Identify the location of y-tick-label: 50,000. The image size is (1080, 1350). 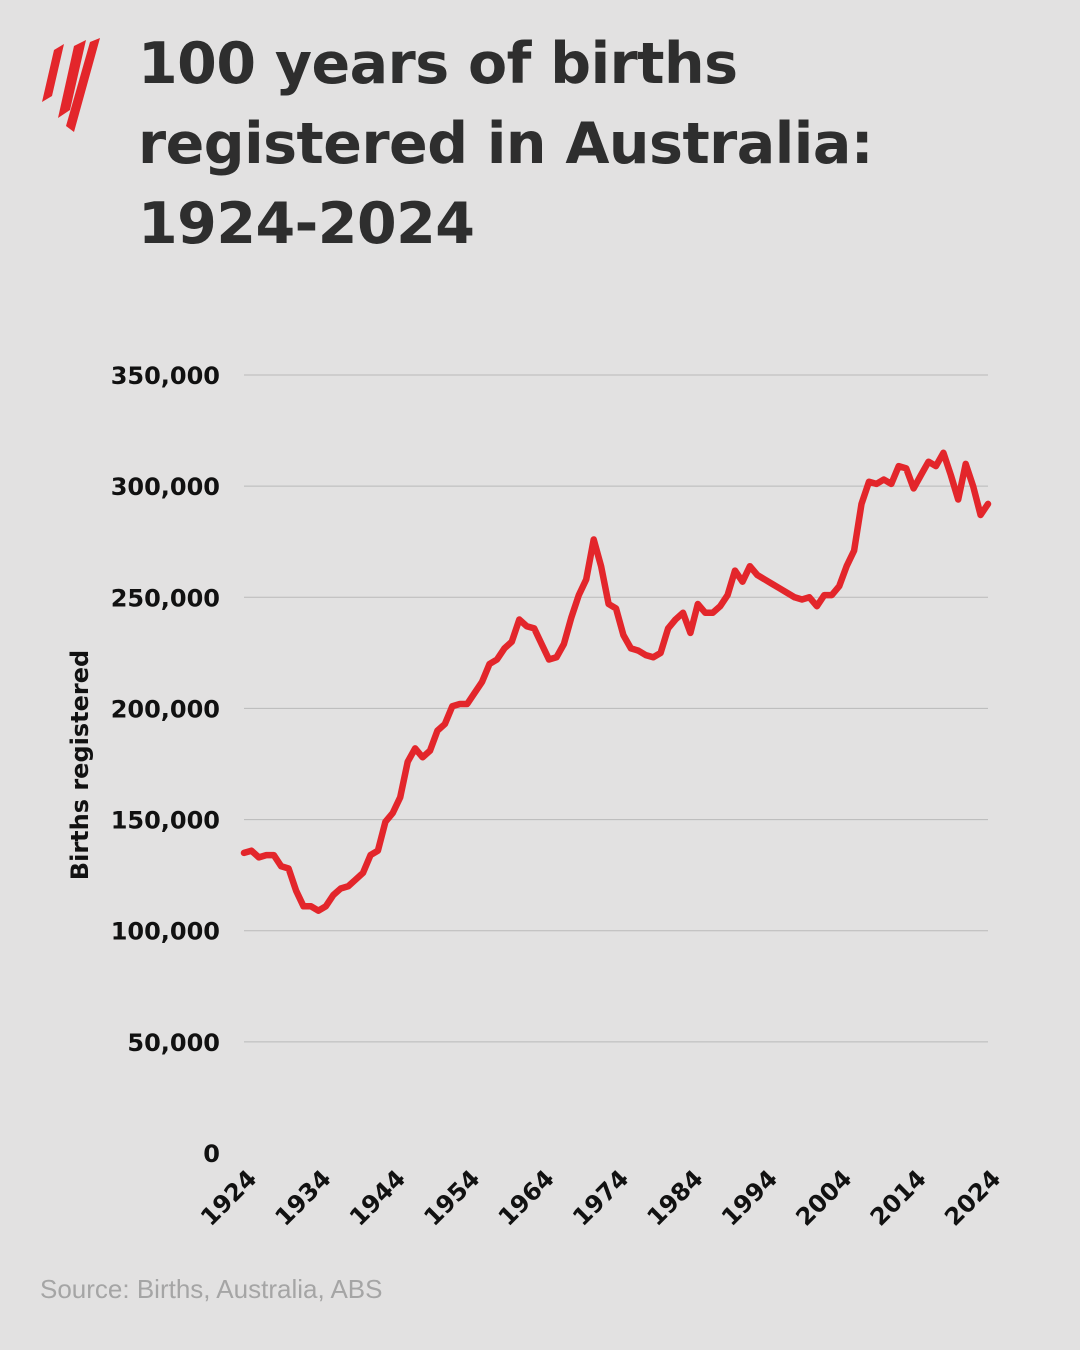
(173, 1043).